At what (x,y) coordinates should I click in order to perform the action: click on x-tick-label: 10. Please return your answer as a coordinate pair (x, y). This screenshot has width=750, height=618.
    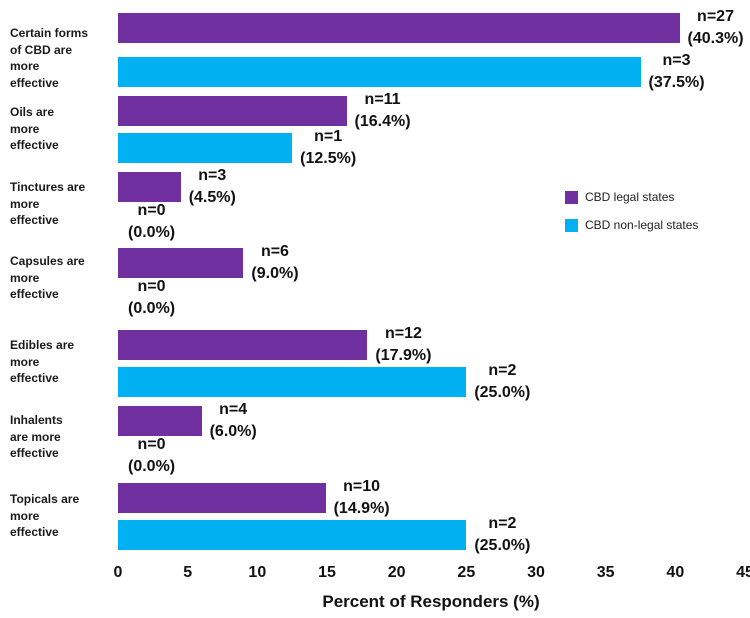
    Looking at the image, I should click on (257, 572).